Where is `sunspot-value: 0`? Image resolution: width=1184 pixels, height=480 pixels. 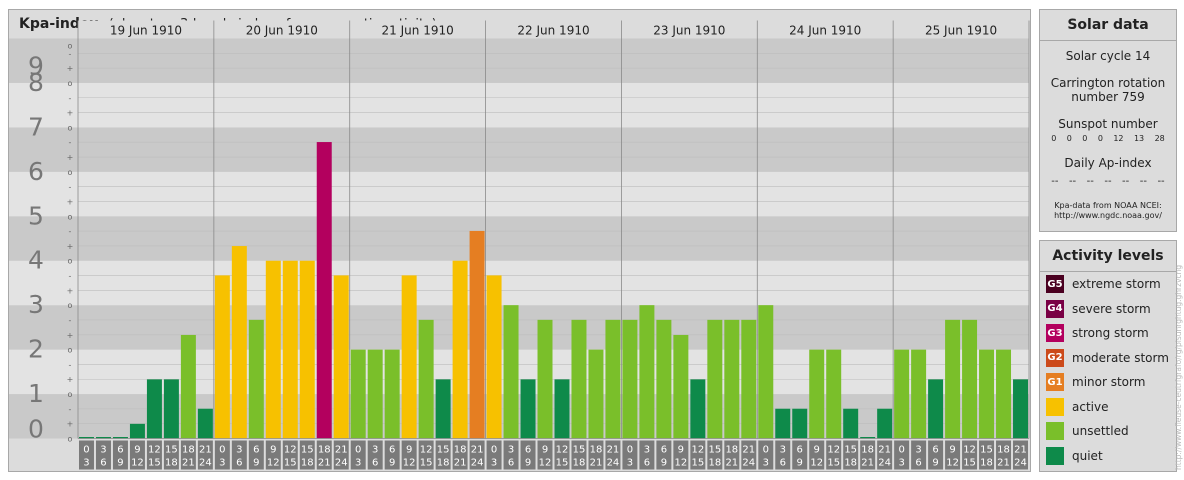 sunspot-value: 0 is located at coordinates (1085, 138).